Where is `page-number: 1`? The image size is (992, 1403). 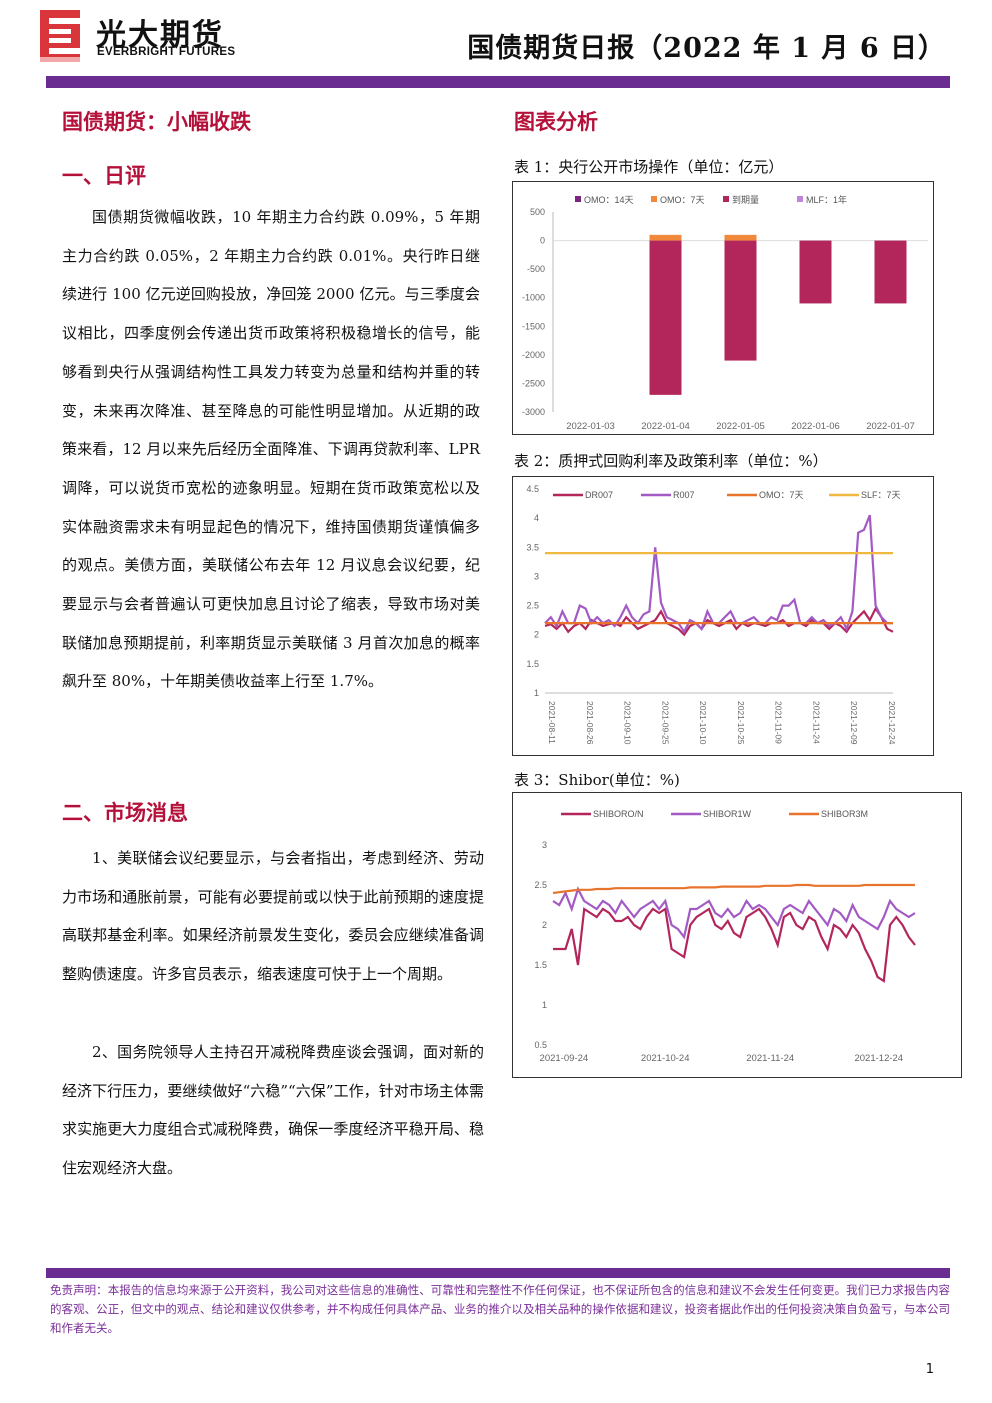 page-number: 1 is located at coordinates (929, 1369).